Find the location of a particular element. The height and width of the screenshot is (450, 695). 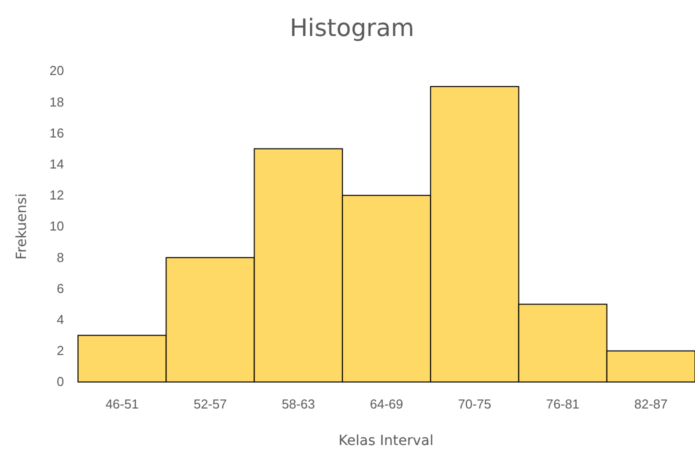

x-tick-label: 58-63 is located at coordinates (298, 404).